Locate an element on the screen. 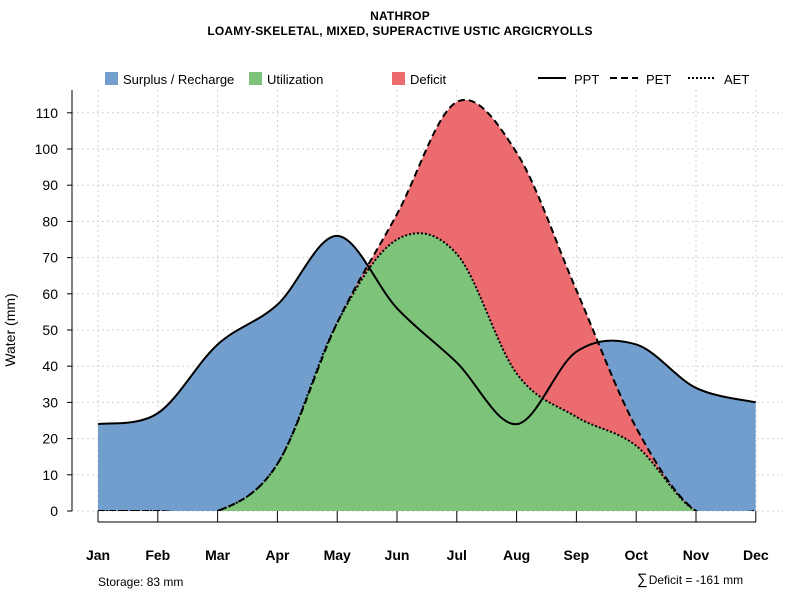 The image size is (800, 600). x-tick-label: Mar is located at coordinates (217, 555).